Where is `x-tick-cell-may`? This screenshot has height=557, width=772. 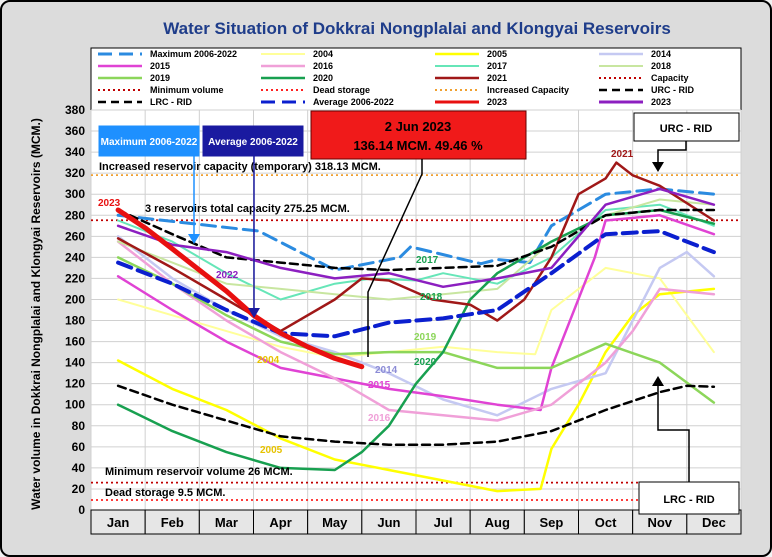
x-tick-cell-may is located at coordinates (335, 522).